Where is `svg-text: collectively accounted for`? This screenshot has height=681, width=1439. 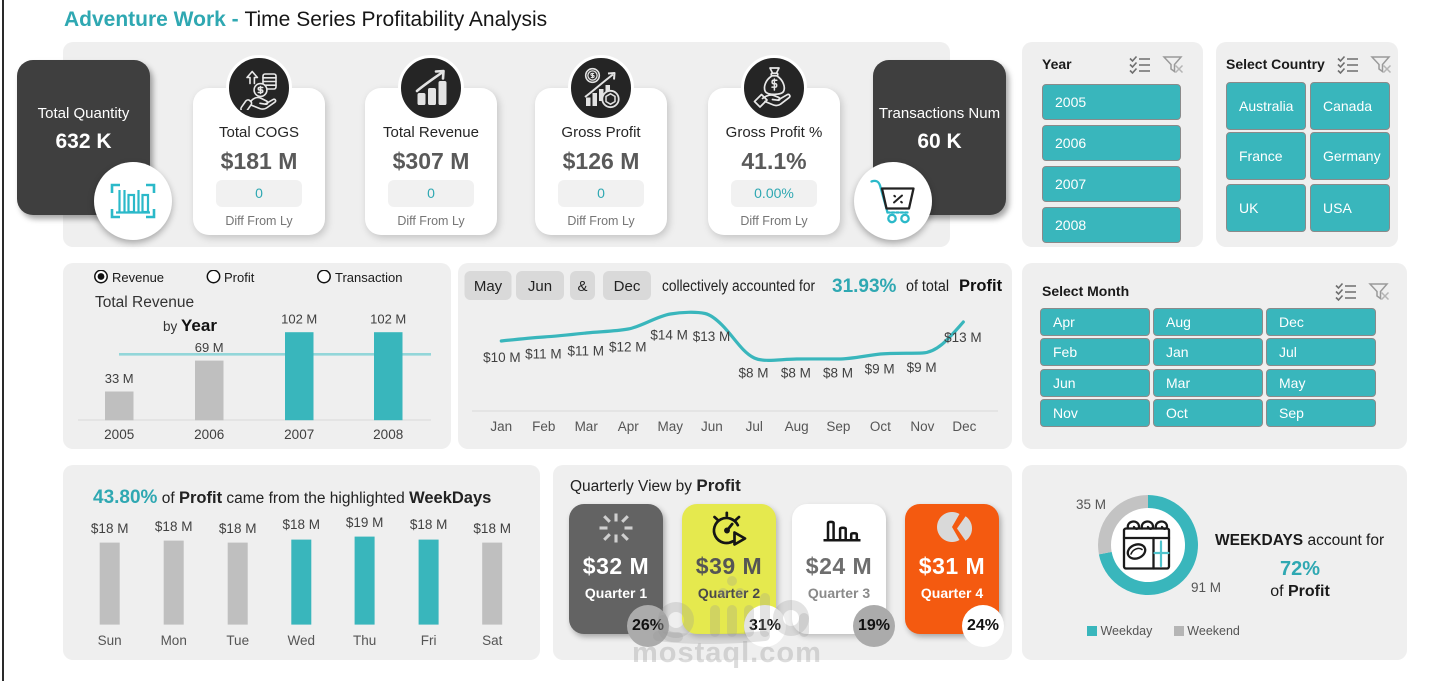
svg-text: collectively accounted for is located at coordinates (738, 286).